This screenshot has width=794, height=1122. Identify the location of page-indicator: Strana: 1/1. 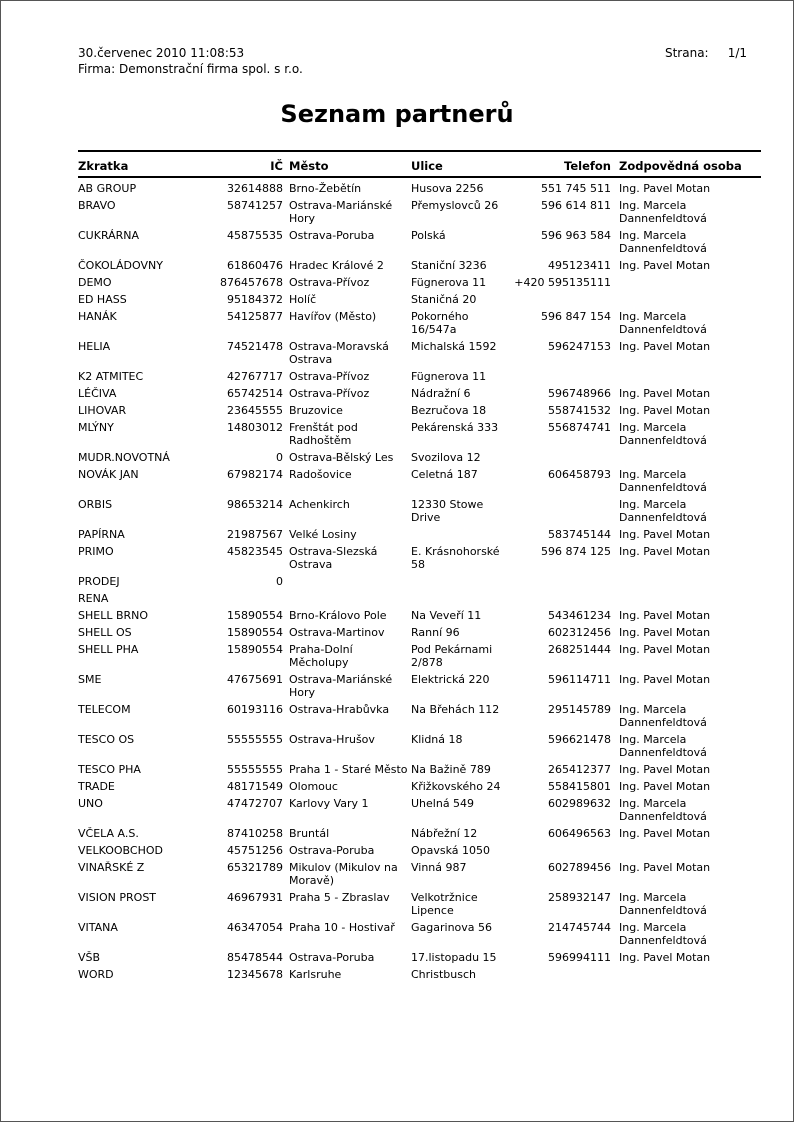
(706, 53).